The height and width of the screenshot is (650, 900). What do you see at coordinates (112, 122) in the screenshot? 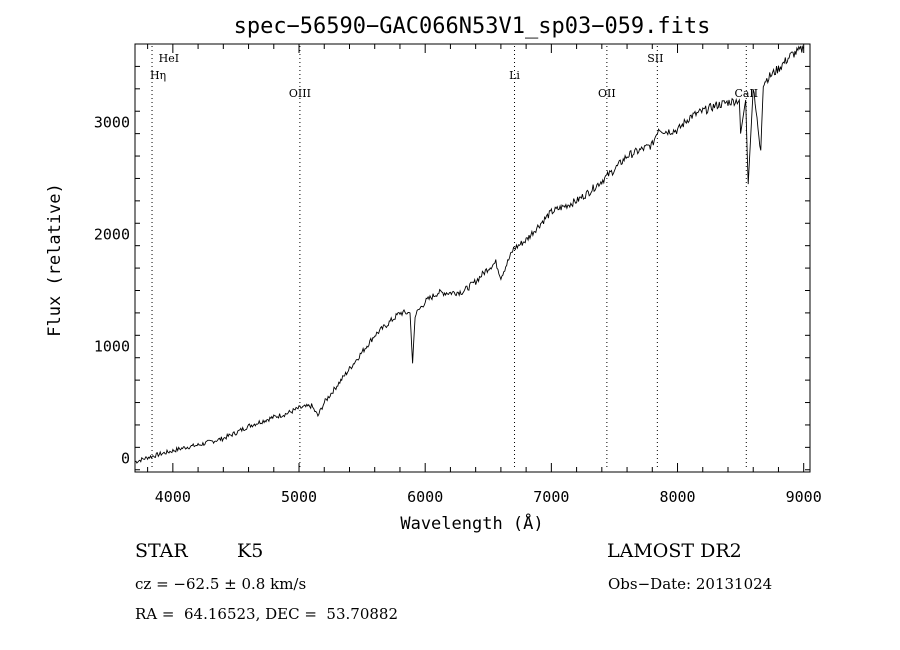
I see `y-tick-label: 3000` at bounding box center [112, 122].